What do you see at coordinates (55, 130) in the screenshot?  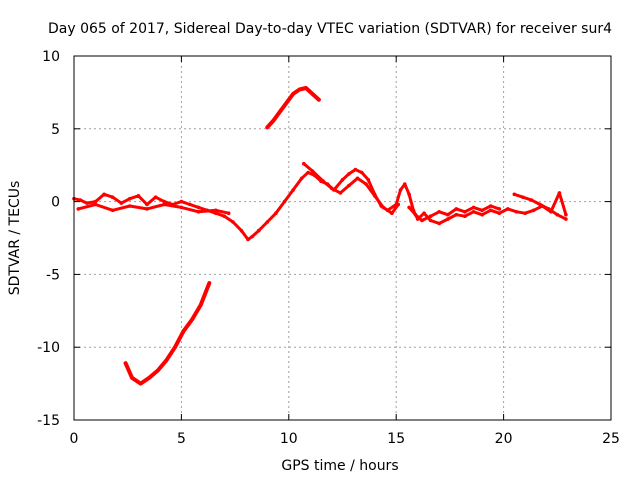 I see `y-tick-label: 5` at bounding box center [55, 130].